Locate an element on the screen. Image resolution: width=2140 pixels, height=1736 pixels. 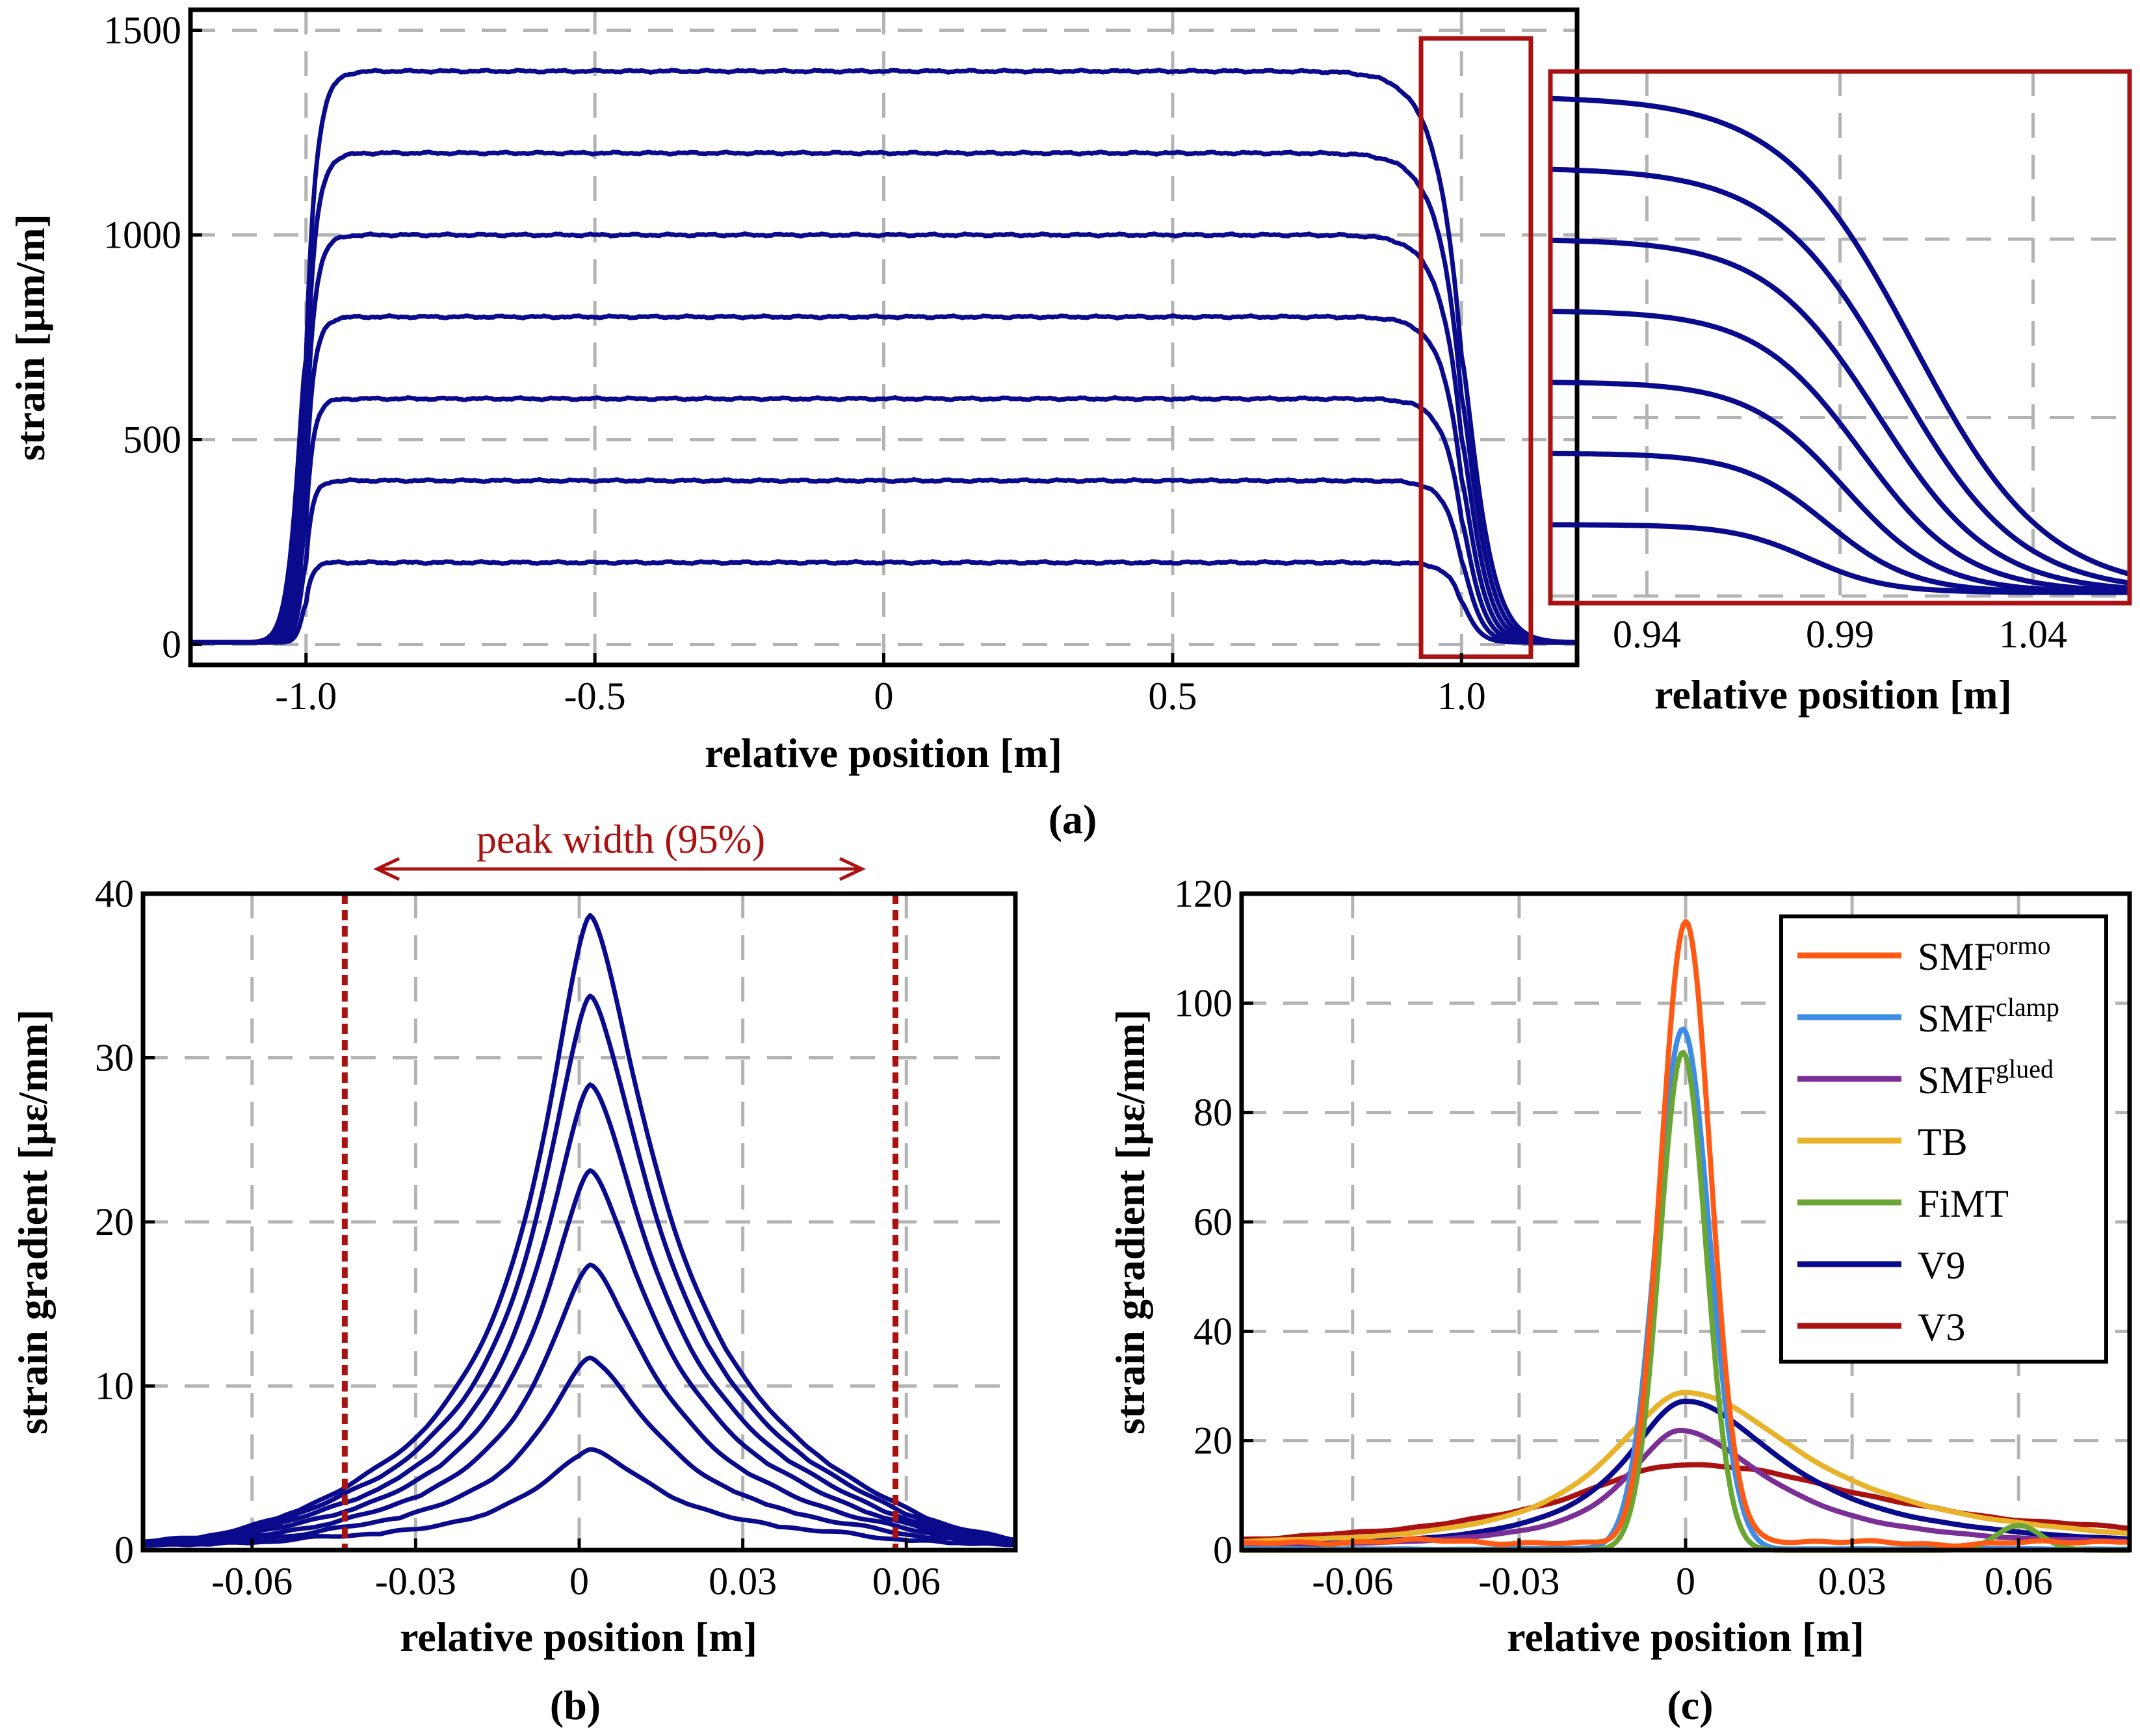
panel-b-xtick-label-0: -0.06 is located at coordinates (252, 1581).